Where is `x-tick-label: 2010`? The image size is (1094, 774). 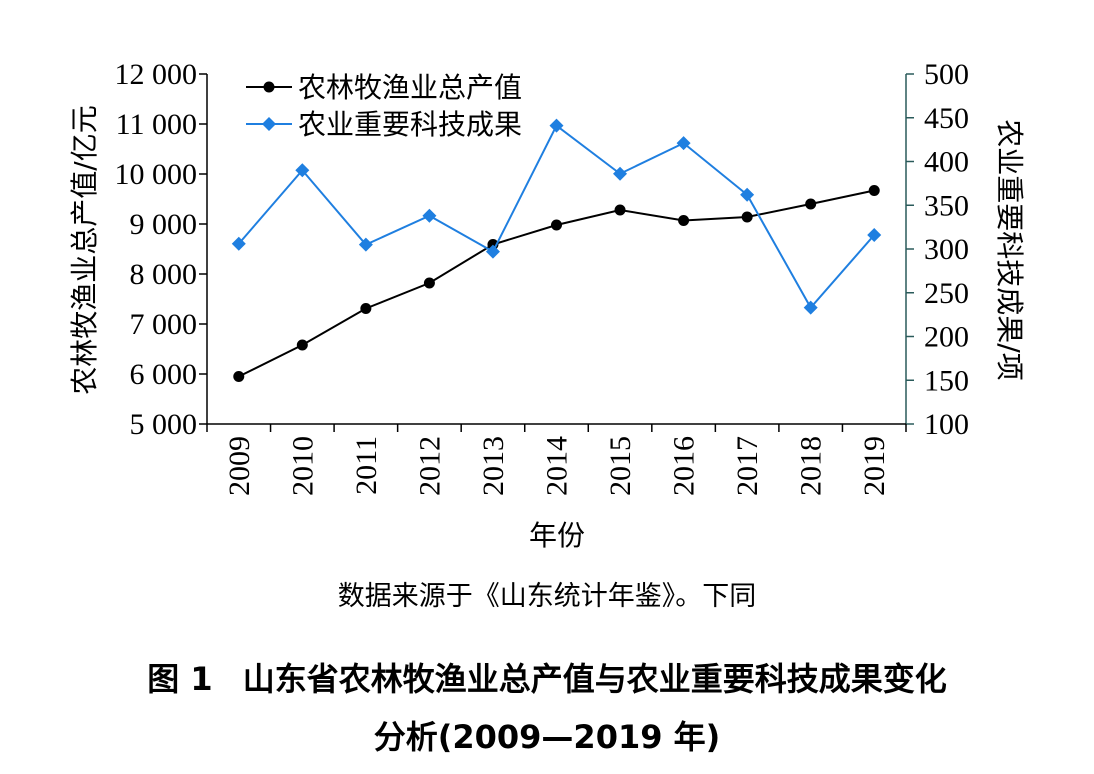
x-tick-label: 2010 is located at coordinates (302, 466).